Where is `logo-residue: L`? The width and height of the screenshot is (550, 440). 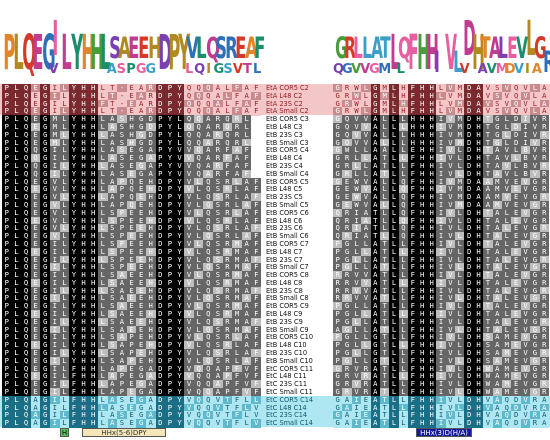 logo-residue: L is located at coordinates (66, 53).